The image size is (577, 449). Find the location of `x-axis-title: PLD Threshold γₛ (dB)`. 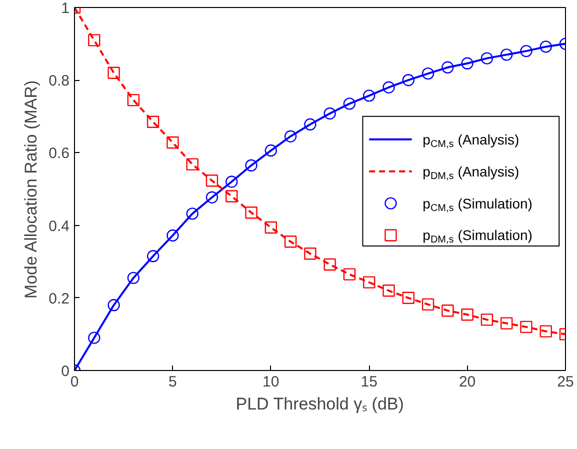

x-axis-title: PLD Threshold γₛ (dB) is located at coordinates (320, 404).